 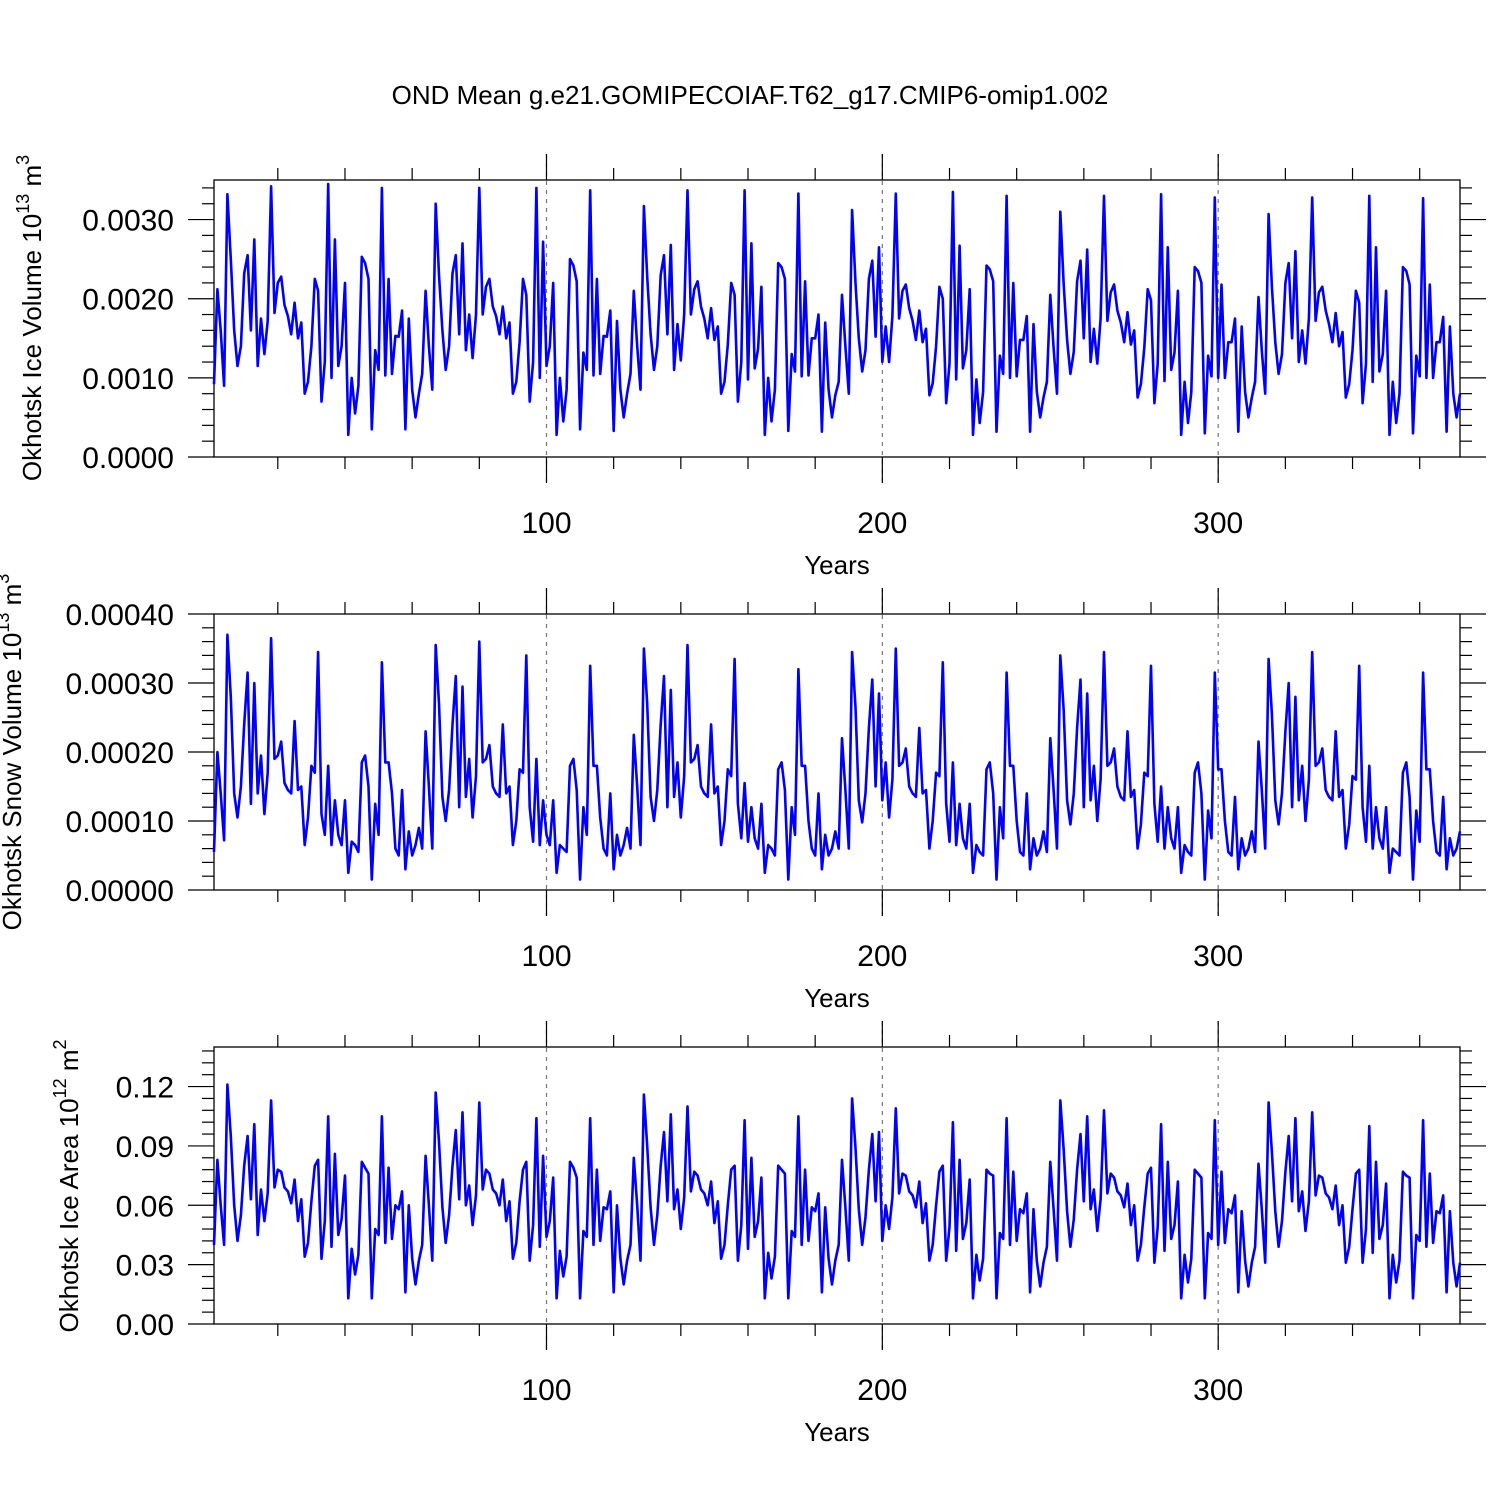 I want to click on y-tick-label: 0.00, so click(x=145, y=1325).